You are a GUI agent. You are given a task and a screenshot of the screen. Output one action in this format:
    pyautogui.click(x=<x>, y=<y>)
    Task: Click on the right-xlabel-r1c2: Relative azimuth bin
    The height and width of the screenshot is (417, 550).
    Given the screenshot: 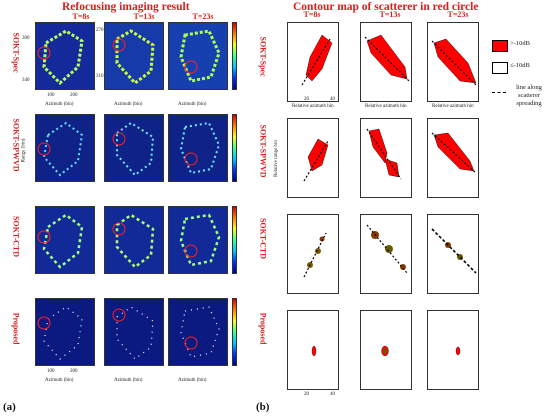 What is the action you would take?
    pyautogui.click(x=386, y=106)
    